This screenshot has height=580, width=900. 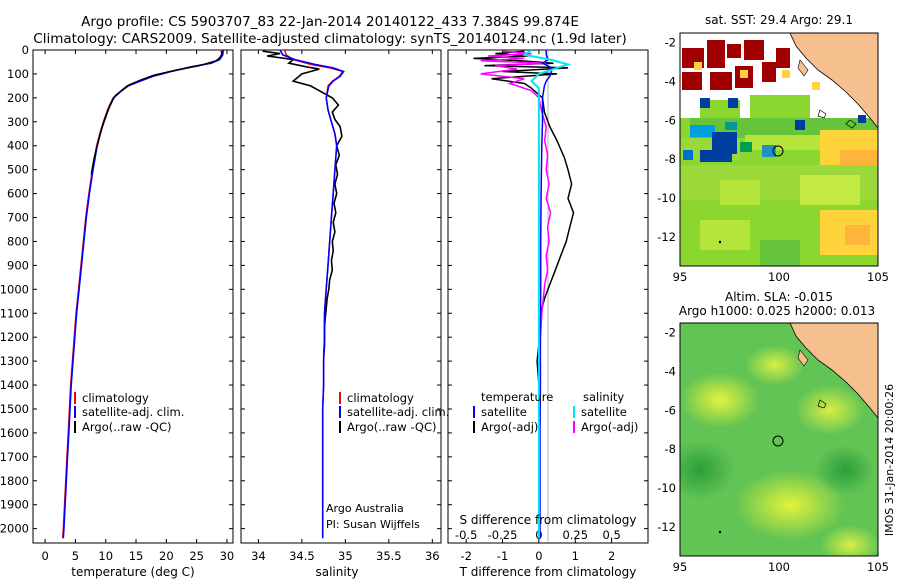 I want to click on y-tick-label: 1500, so click(x=14, y=409).